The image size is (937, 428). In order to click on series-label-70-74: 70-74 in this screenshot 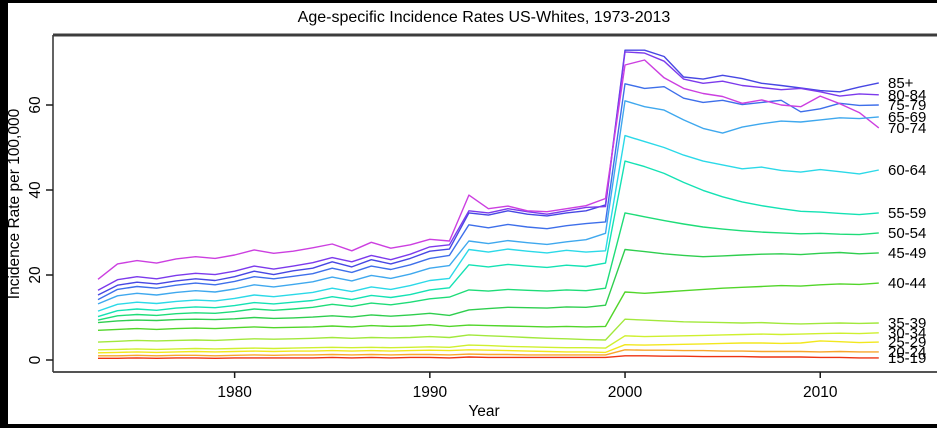, I will do `click(907, 128)`.